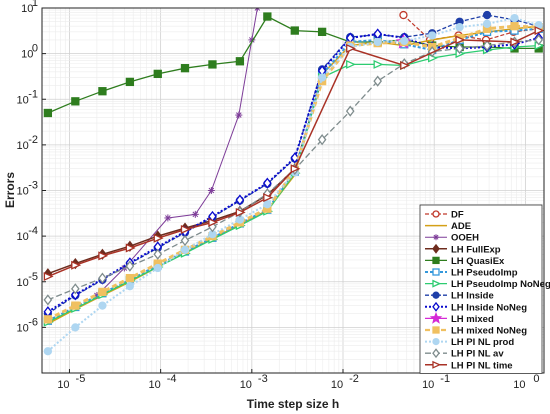  I want to click on y-tick-exponent: -3, so click(33, 186).